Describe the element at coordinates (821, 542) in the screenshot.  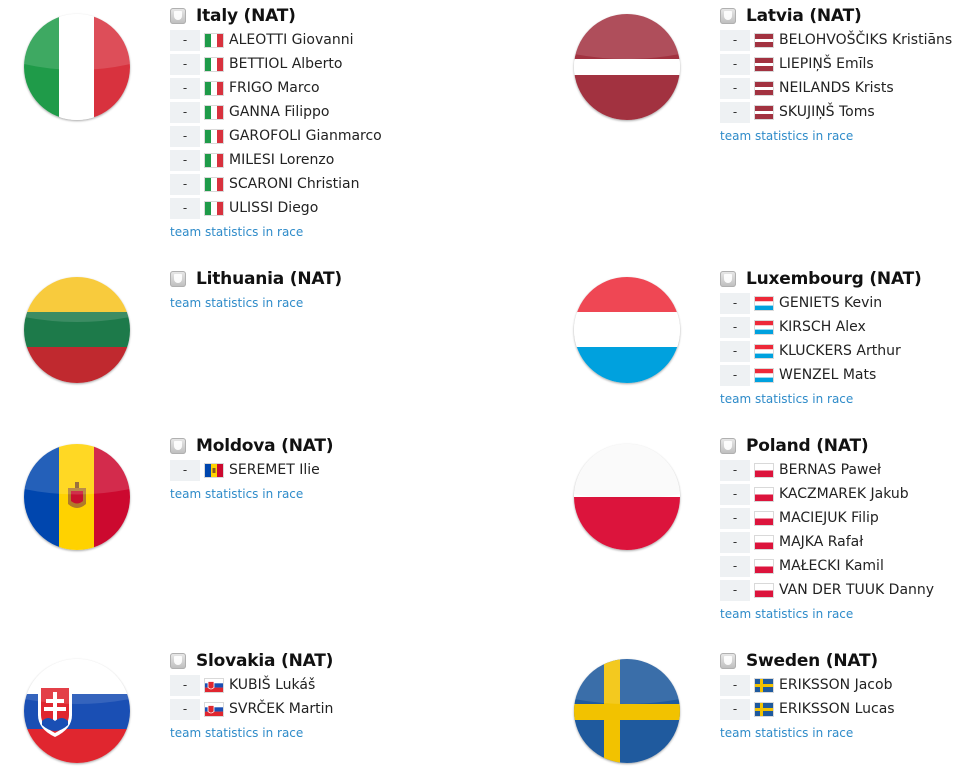
I see `rider-name: MAJKA Rafał` at that location.